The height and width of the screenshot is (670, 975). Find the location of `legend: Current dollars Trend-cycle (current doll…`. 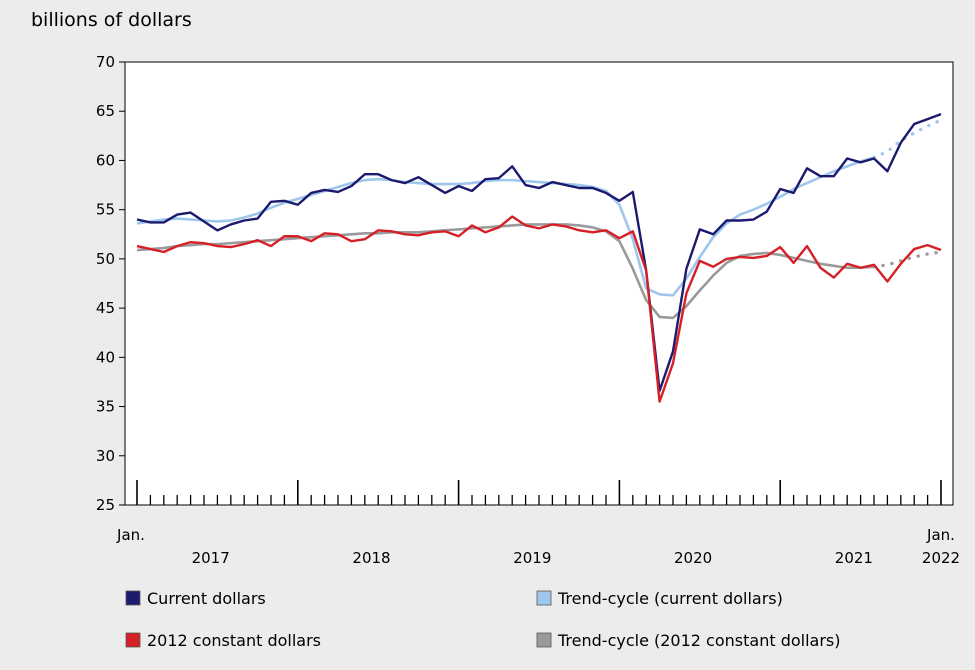

legend: Current dollars Trend-cycle (current doll… is located at coordinates (482, 619).